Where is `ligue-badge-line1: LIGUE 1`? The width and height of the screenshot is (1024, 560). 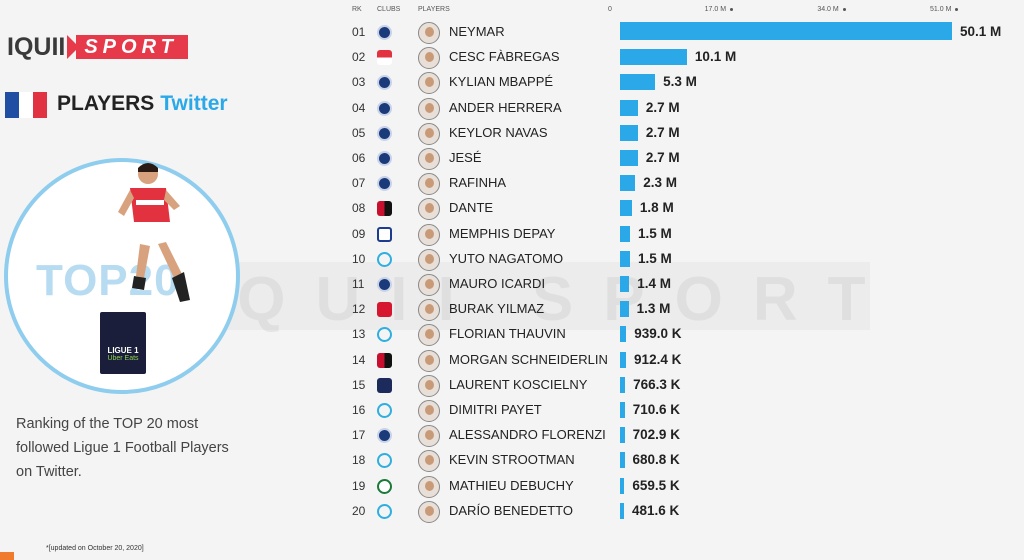 ligue-badge-line1: LIGUE 1 is located at coordinates (123, 350).